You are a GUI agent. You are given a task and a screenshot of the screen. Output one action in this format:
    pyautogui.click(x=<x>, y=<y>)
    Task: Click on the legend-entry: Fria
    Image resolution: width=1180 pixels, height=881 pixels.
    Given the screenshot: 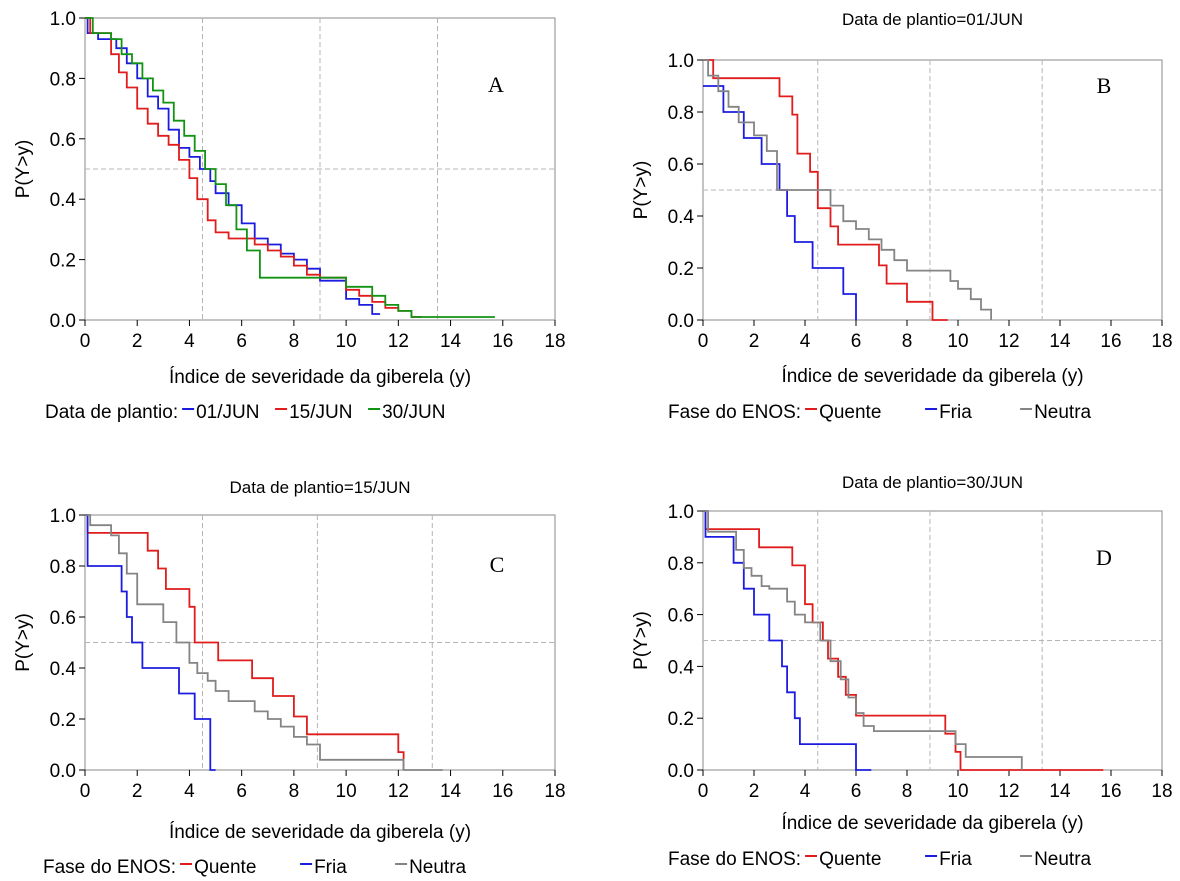 What is the action you would take?
    pyautogui.click(x=955, y=859)
    